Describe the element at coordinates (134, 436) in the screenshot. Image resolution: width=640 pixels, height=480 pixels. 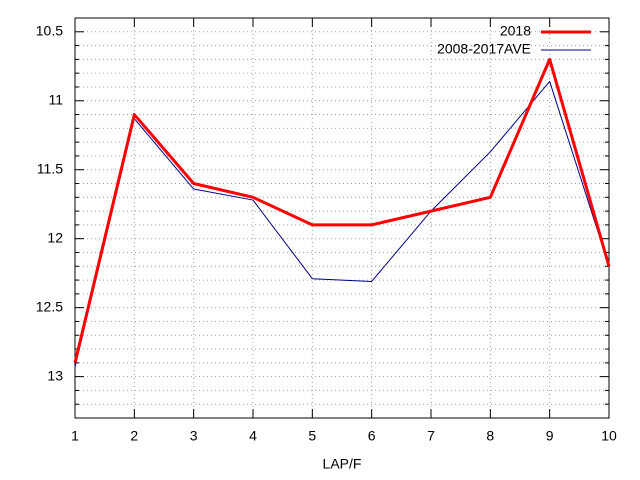
I see `x-tick-label: 2` at that location.